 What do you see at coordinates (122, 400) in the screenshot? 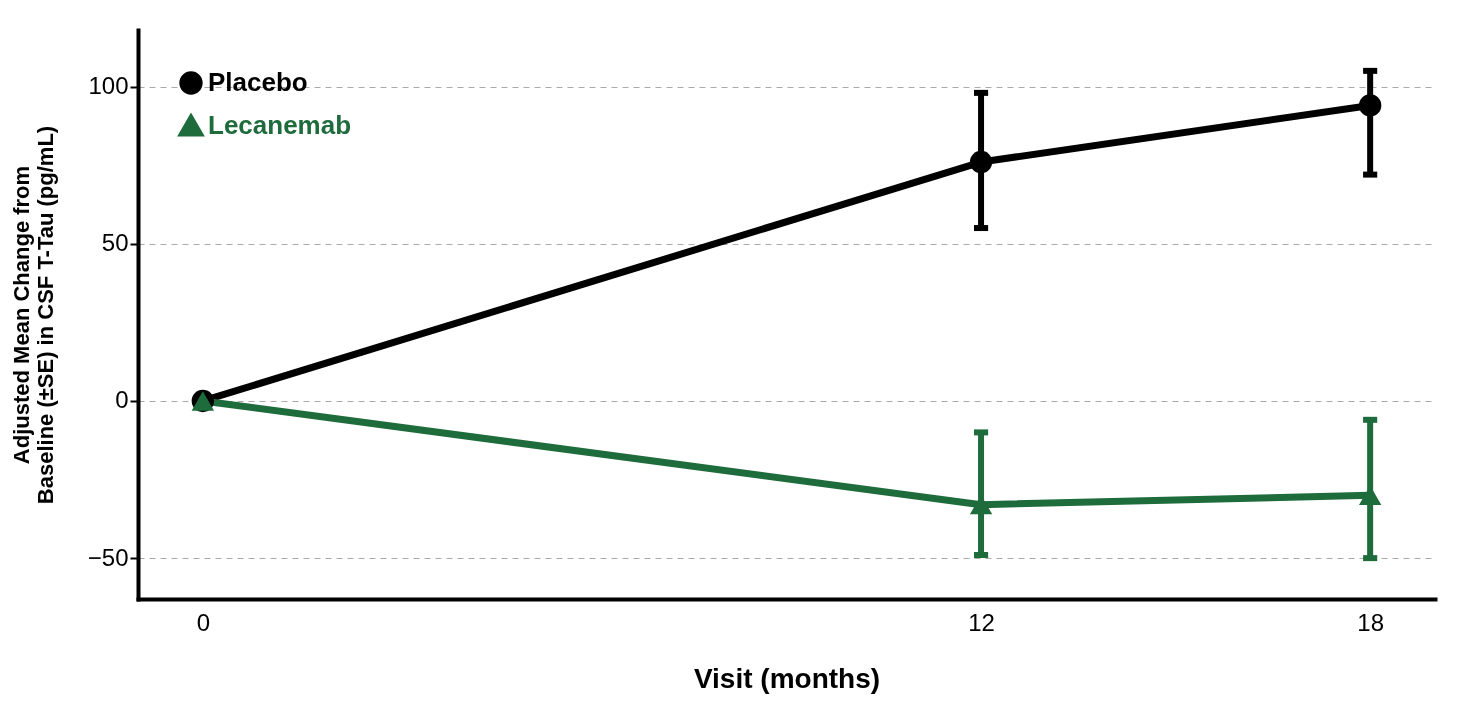
I see `y-tick-label: 0` at bounding box center [122, 400].